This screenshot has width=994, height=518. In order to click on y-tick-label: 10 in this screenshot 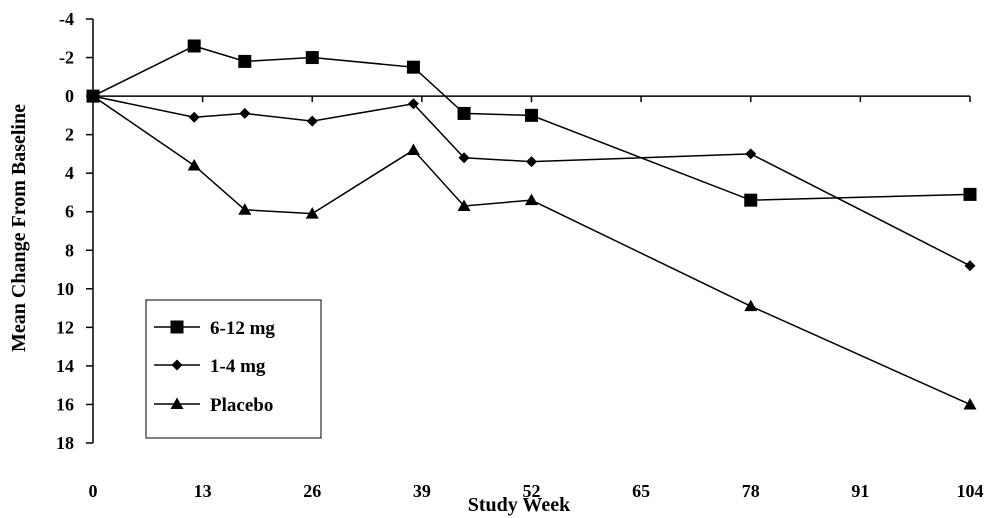, I will do `click(65, 289)`.